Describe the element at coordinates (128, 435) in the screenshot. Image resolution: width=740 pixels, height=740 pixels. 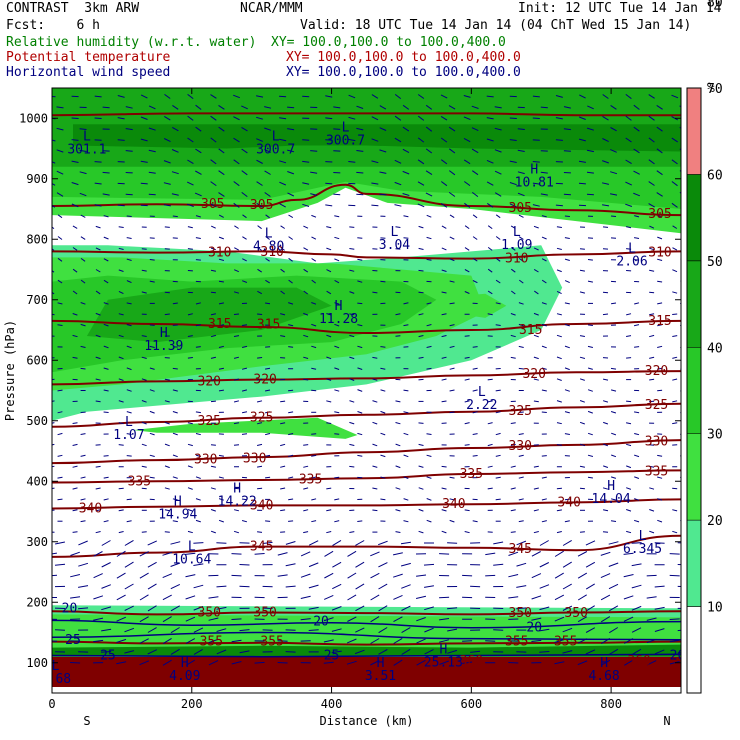
I see `extremum-value: 1.07` at that location.